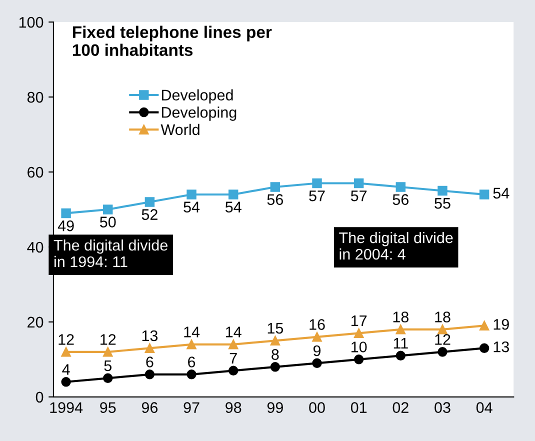 This screenshot has width=535, height=441. Describe the element at coordinates (31, 22) in the screenshot. I see `y-tick-label: 100` at that location.